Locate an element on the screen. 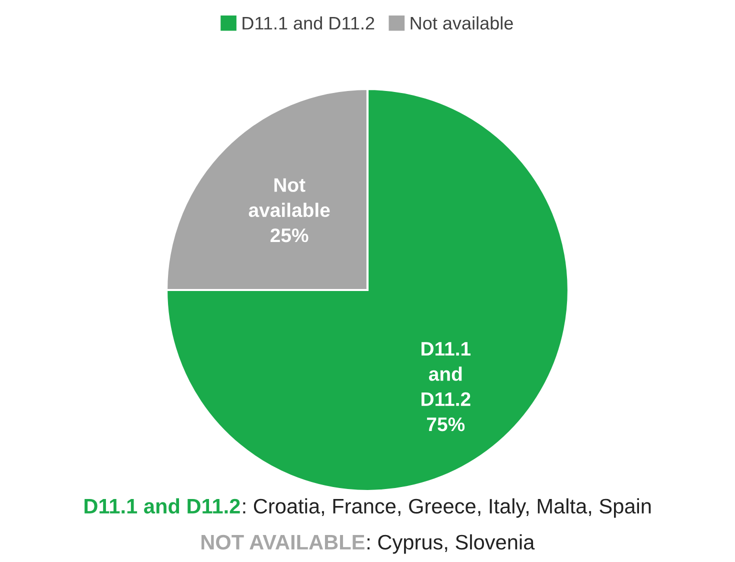 This screenshot has width=735, height=562. slice-label: D11.1 and D11.2 is located at coordinates (446, 374).